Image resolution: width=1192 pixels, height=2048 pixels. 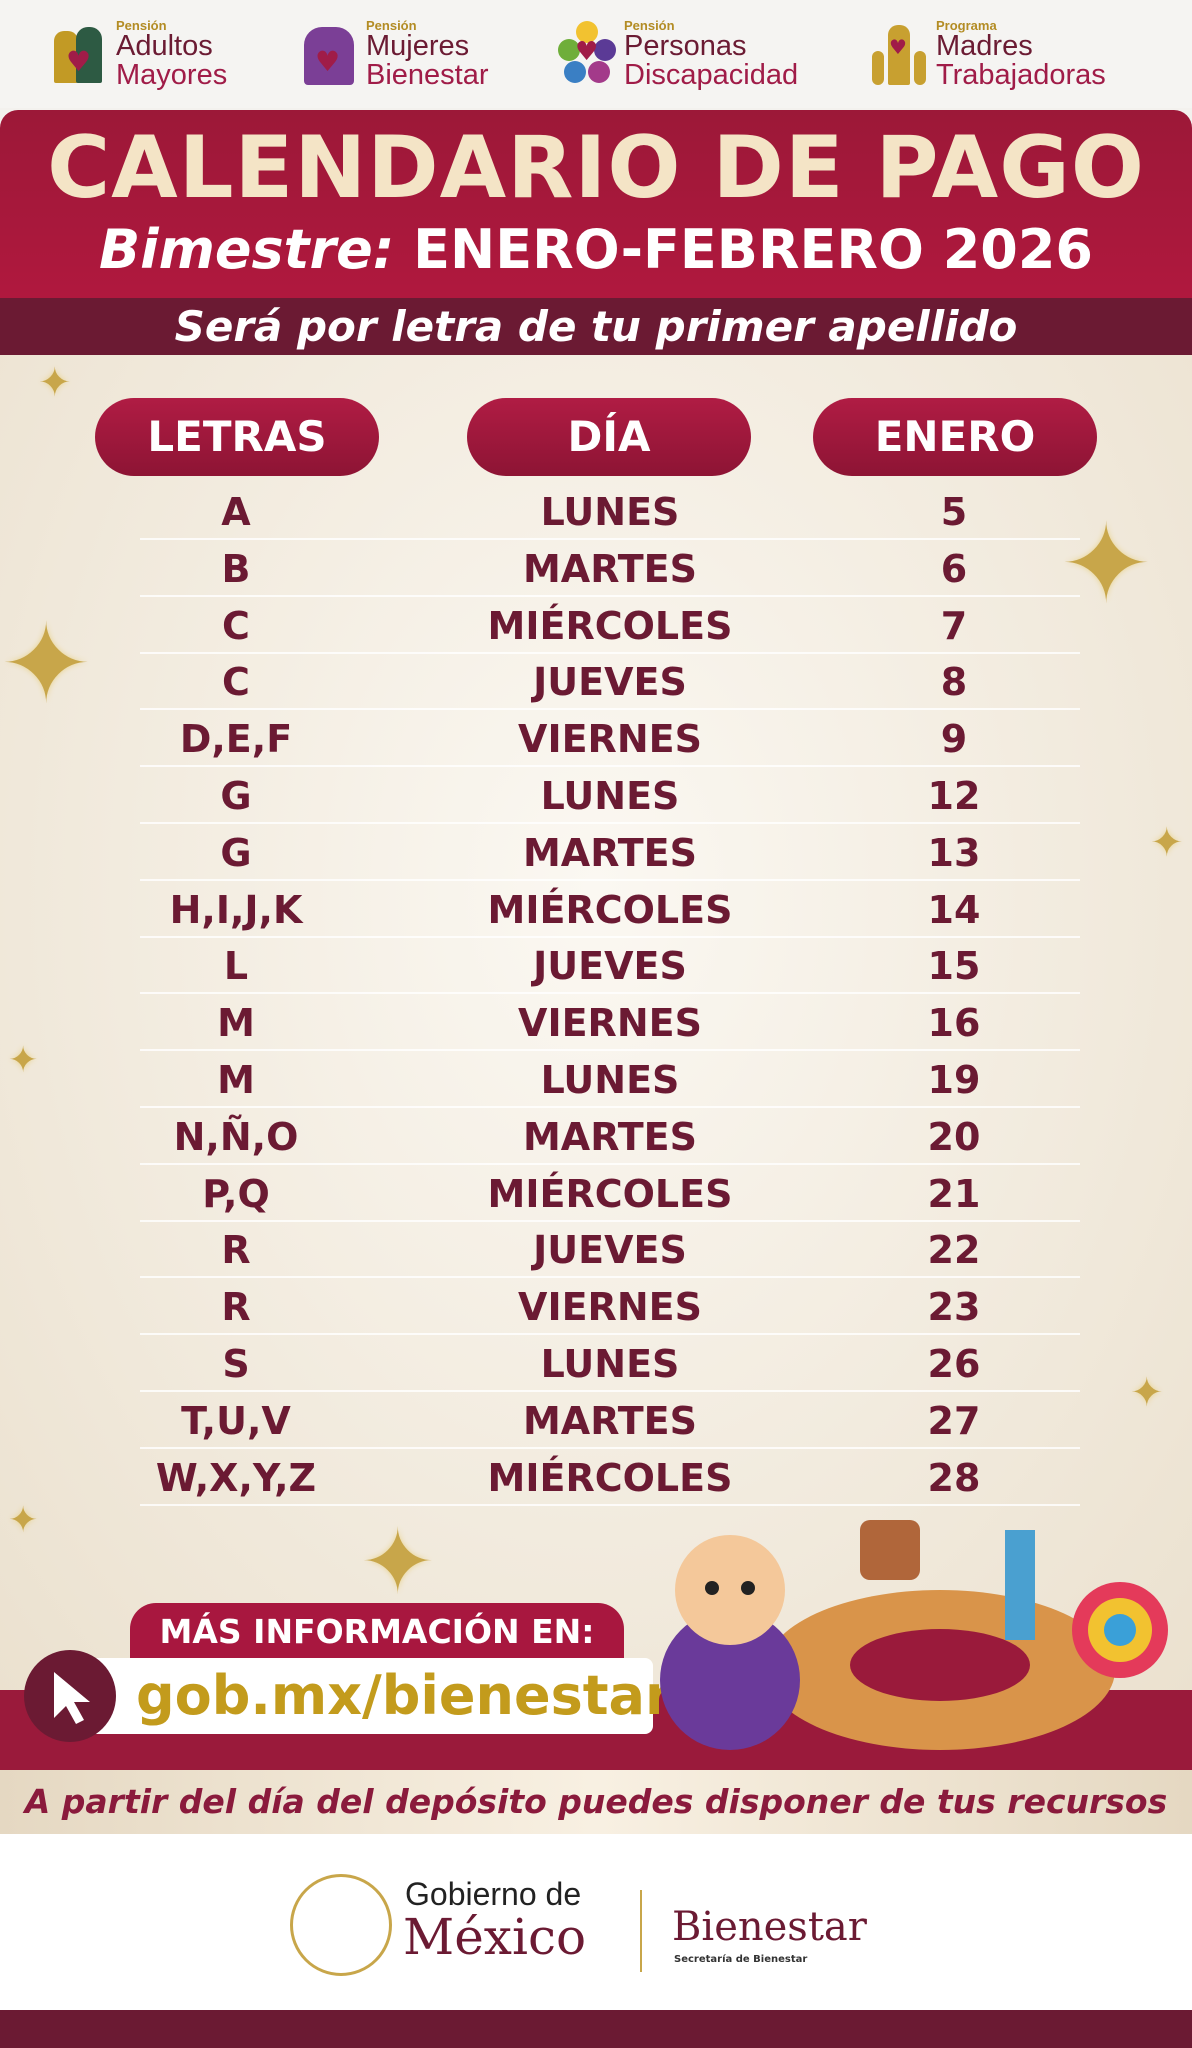 I want to click on table-row: H,I,J,K MIÉRCOLES 14, so click(x=610, y=910).